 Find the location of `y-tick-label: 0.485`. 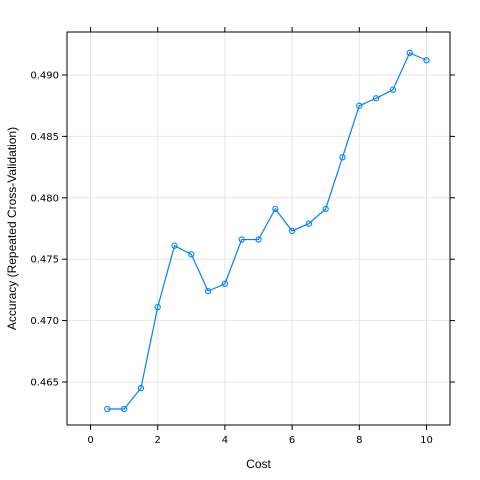

y-tick-label: 0.485 is located at coordinates (44, 137).